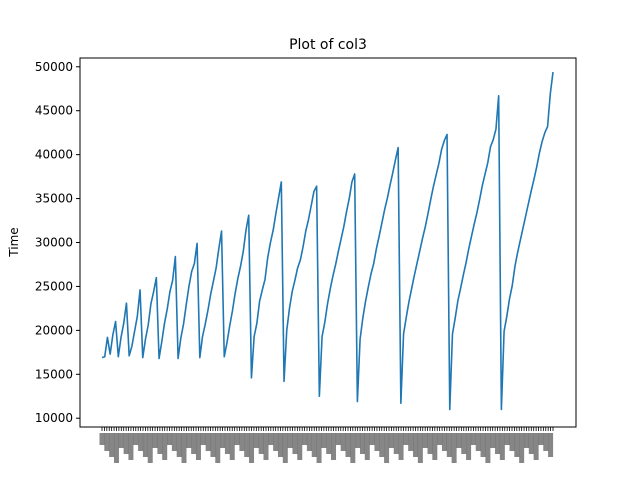  What do you see at coordinates (54, 418) in the screenshot?
I see `y-tick-label: 10000` at bounding box center [54, 418].